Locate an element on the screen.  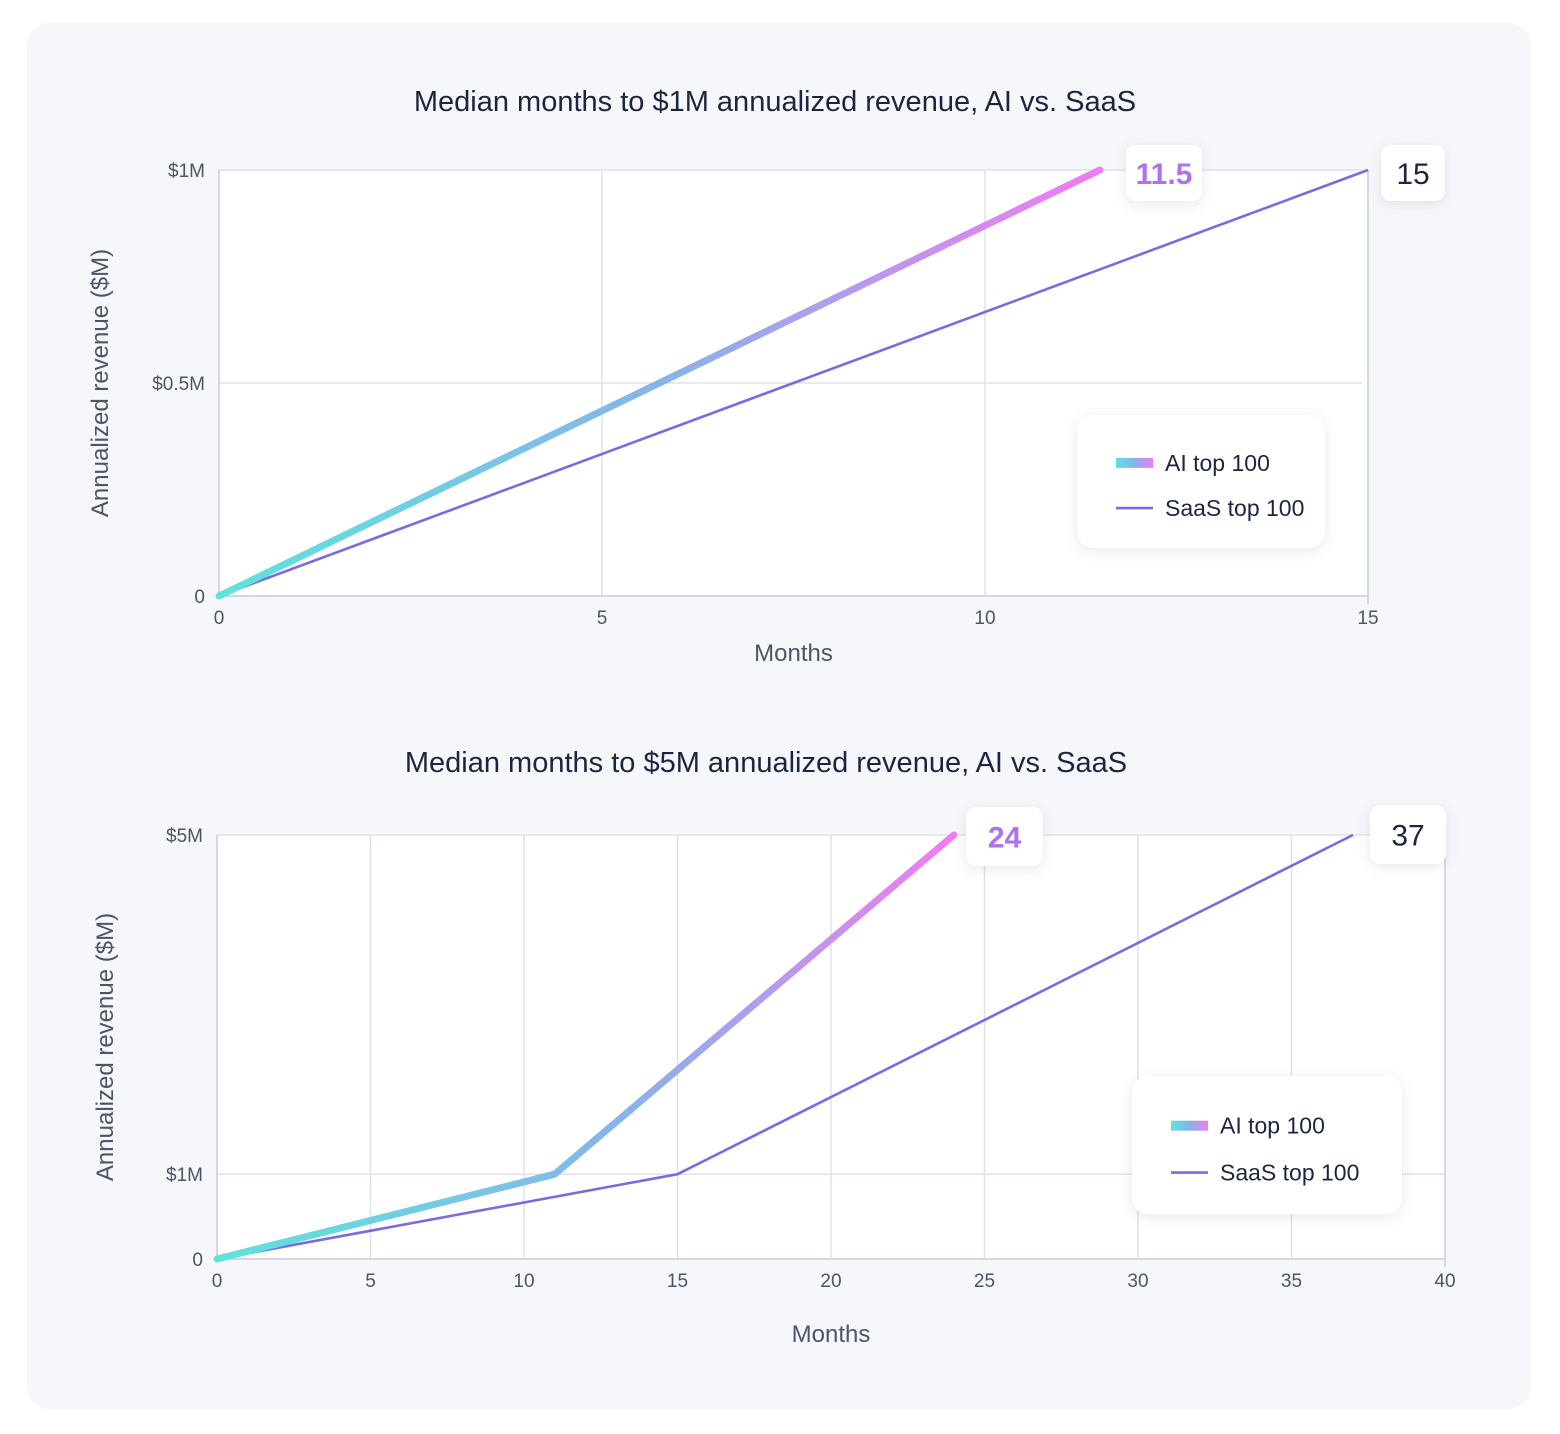
y-tick-label: $0.5M is located at coordinates (178, 384).